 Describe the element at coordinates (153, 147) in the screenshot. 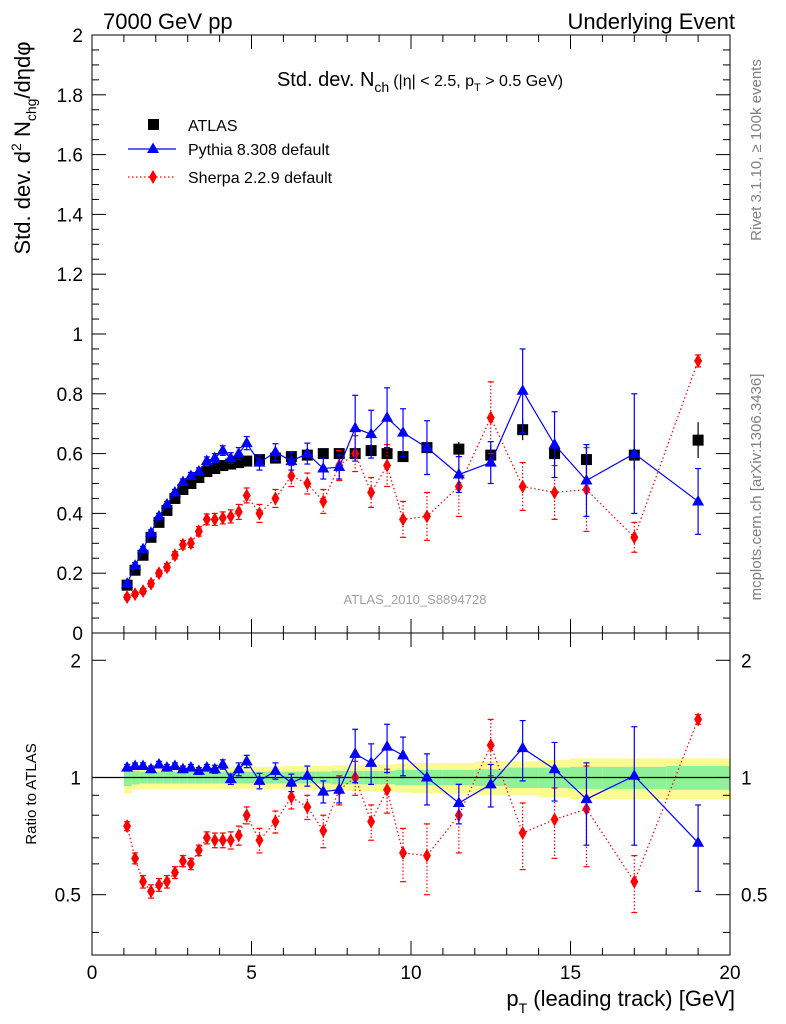

I see `legend-marker-pythia` at that location.